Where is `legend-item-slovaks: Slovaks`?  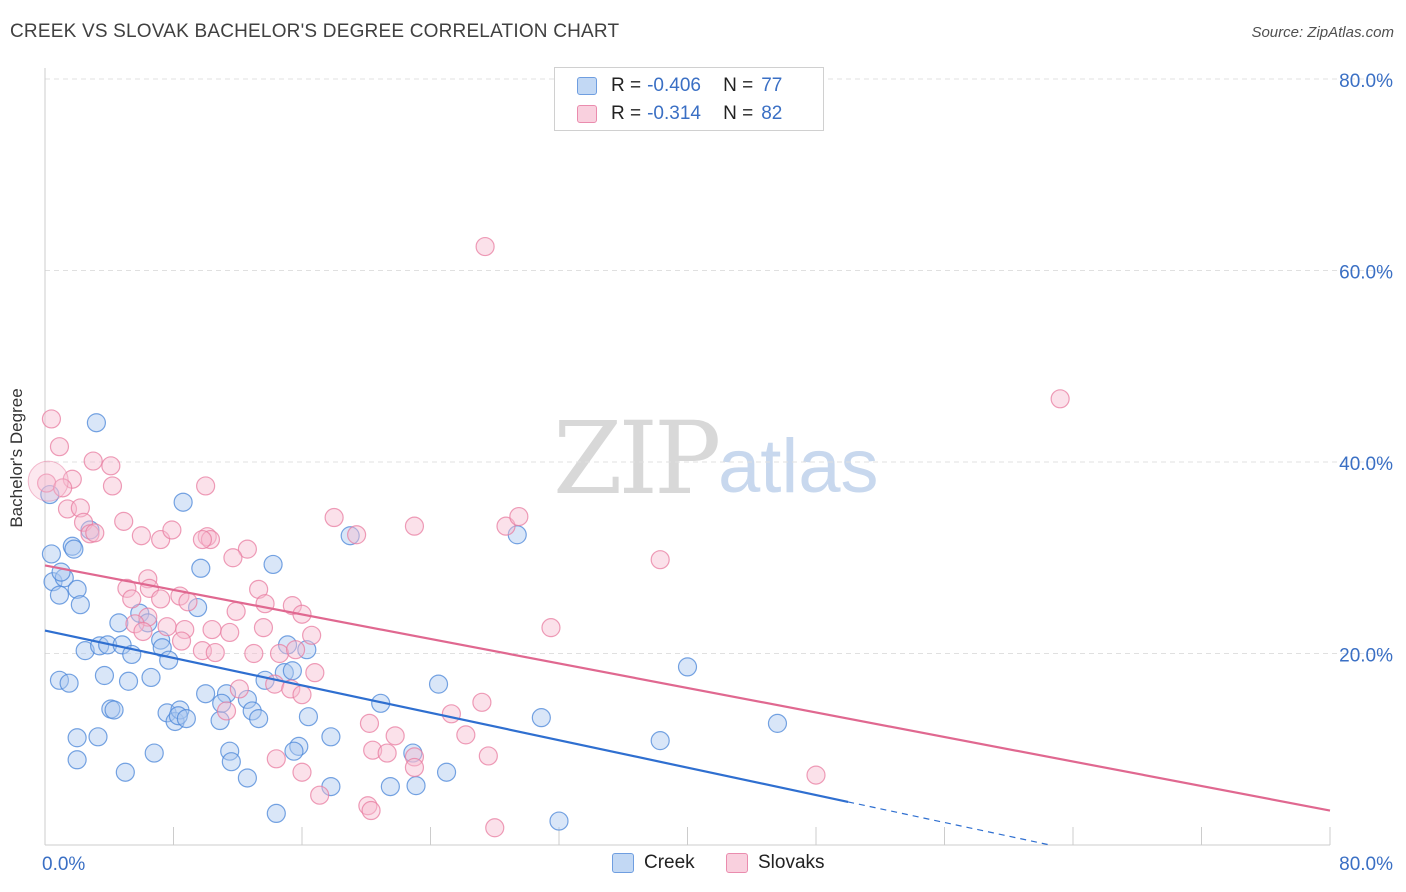
legend-item-slovaks: Slovaks is located at coordinates (775, 863).